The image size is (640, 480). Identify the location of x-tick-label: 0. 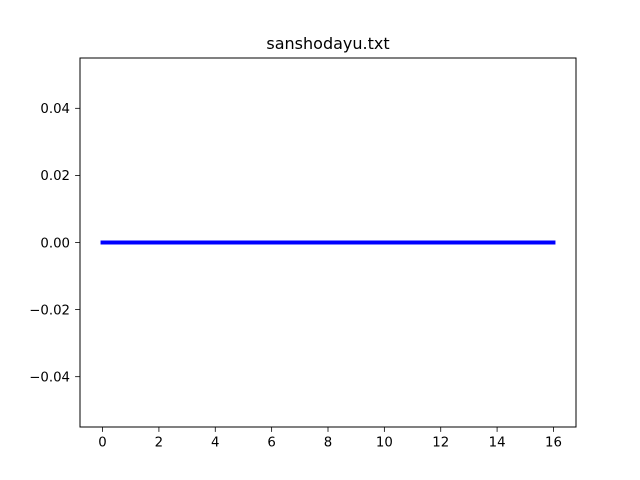
(102, 443).